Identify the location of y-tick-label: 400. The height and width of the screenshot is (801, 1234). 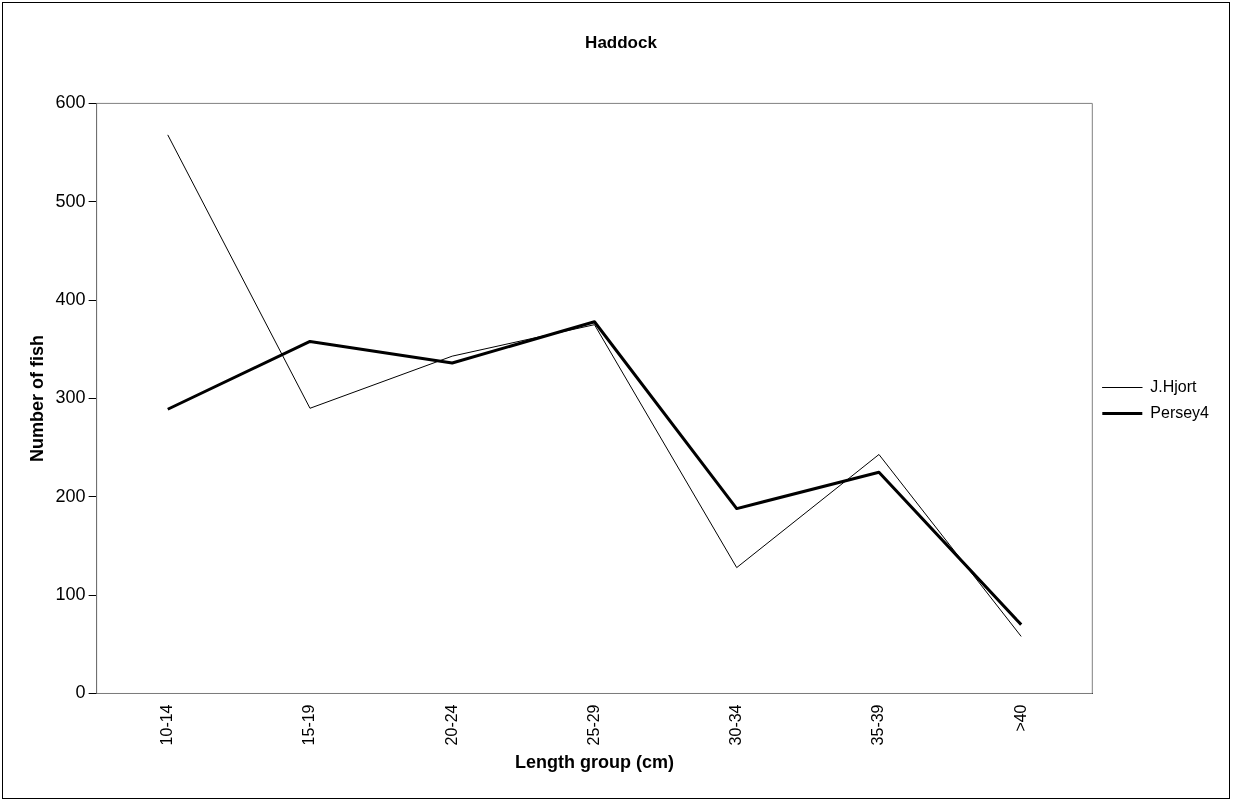
(70, 299).